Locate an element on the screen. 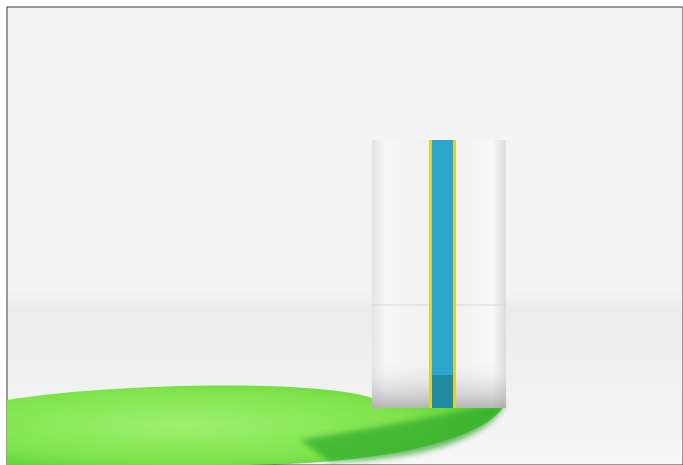 This screenshot has width=683, height=465. blue-stripe is located at coordinates (442, 274).